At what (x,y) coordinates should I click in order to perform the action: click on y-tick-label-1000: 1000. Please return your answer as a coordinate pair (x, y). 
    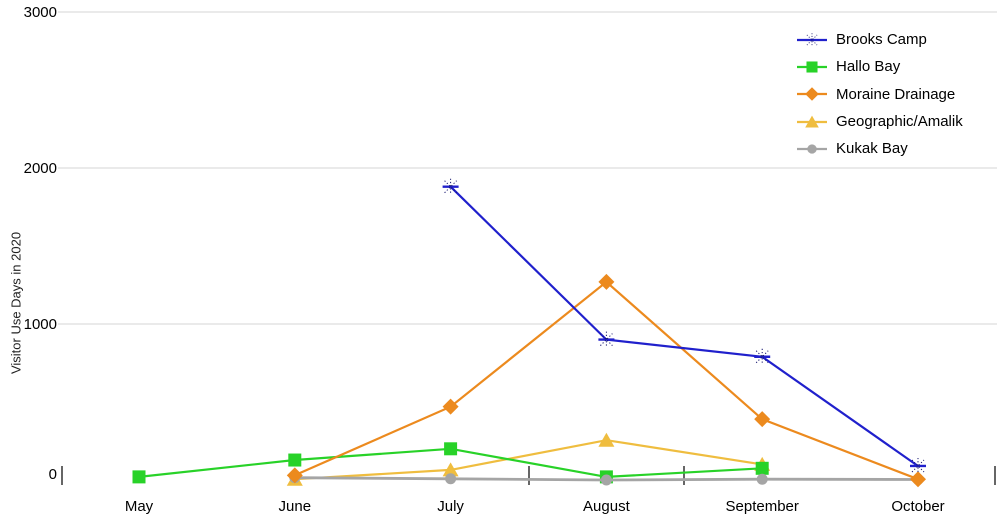
    Looking at the image, I should click on (40, 324).